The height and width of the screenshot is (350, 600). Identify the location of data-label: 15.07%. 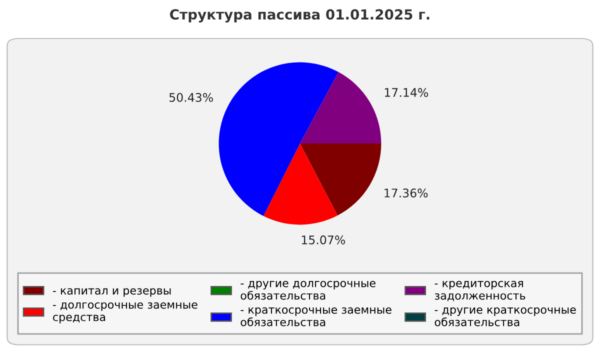
(324, 239).